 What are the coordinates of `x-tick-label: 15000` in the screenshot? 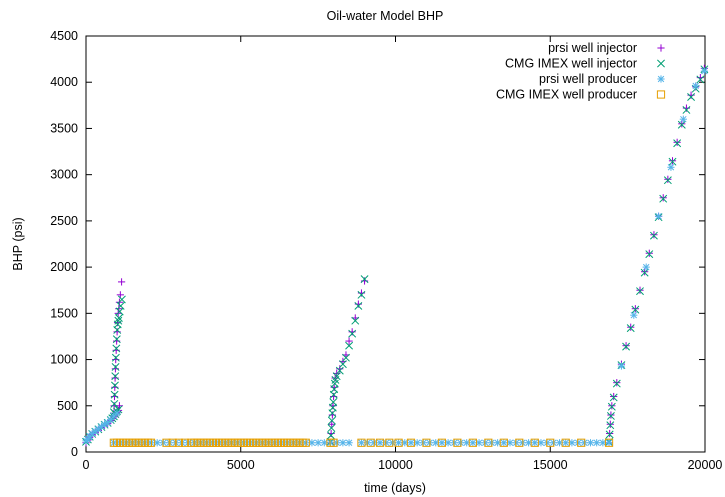 It's located at (550, 465).